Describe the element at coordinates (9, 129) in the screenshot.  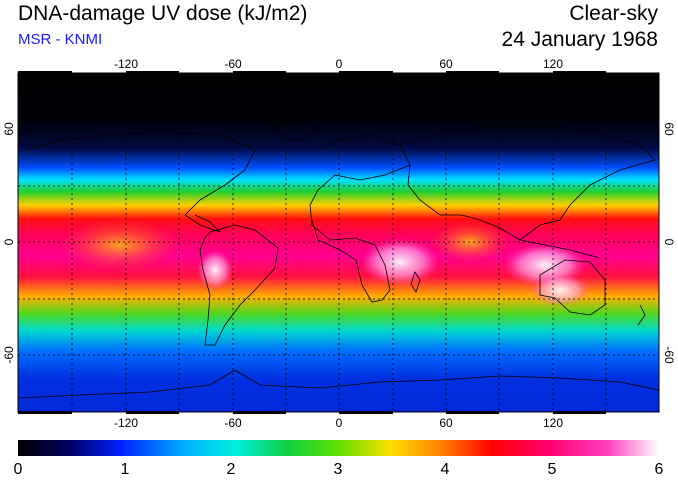
I see `lat-label-left: 60` at that location.